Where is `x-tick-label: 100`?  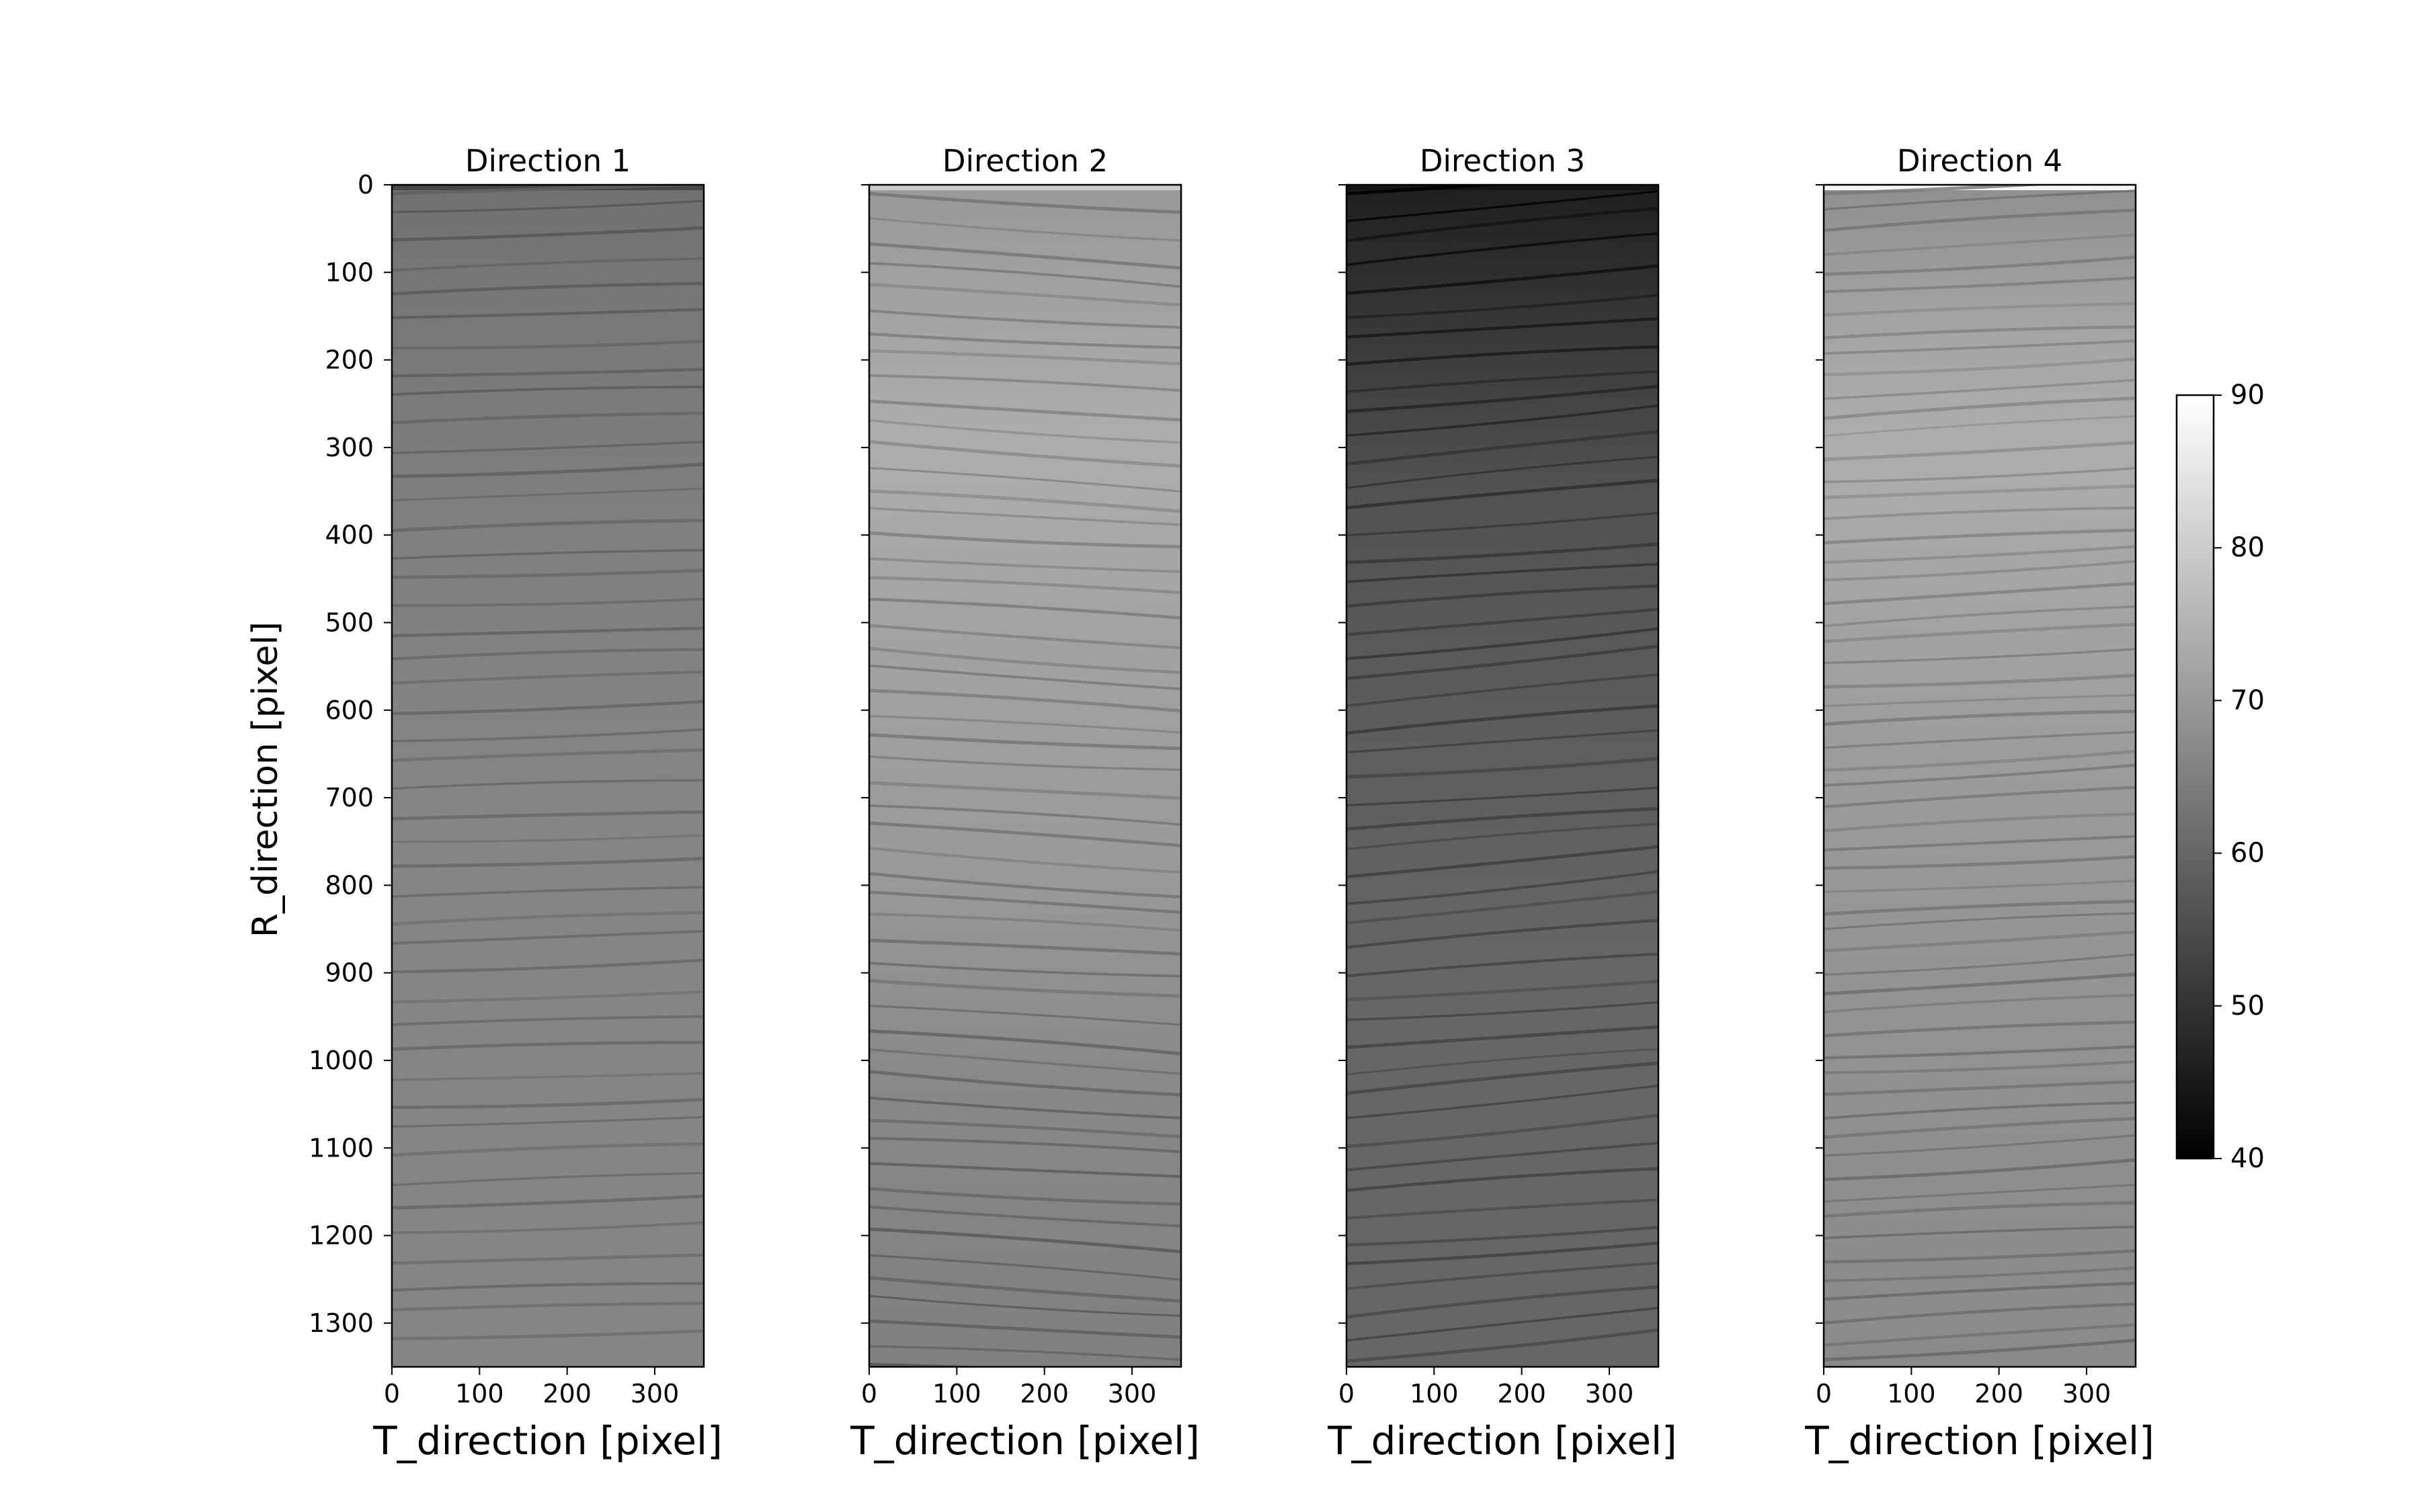 x-tick-label: 100 is located at coordinates (1434, 1394).